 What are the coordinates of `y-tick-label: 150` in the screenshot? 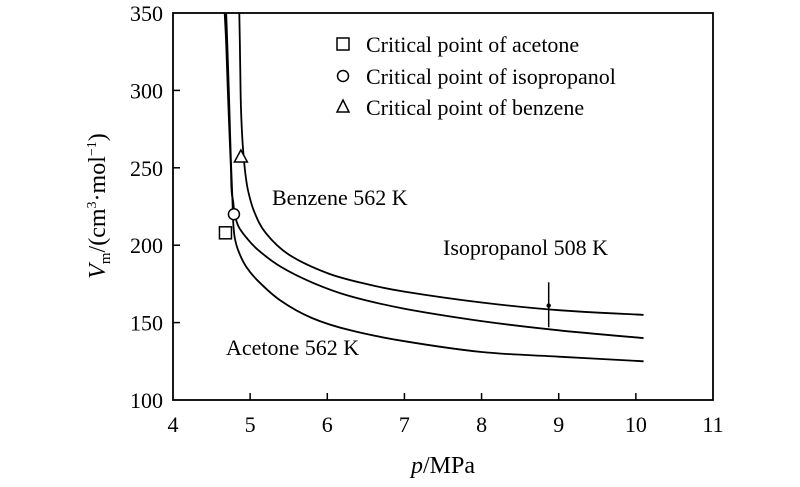 It's located at (146, 323).